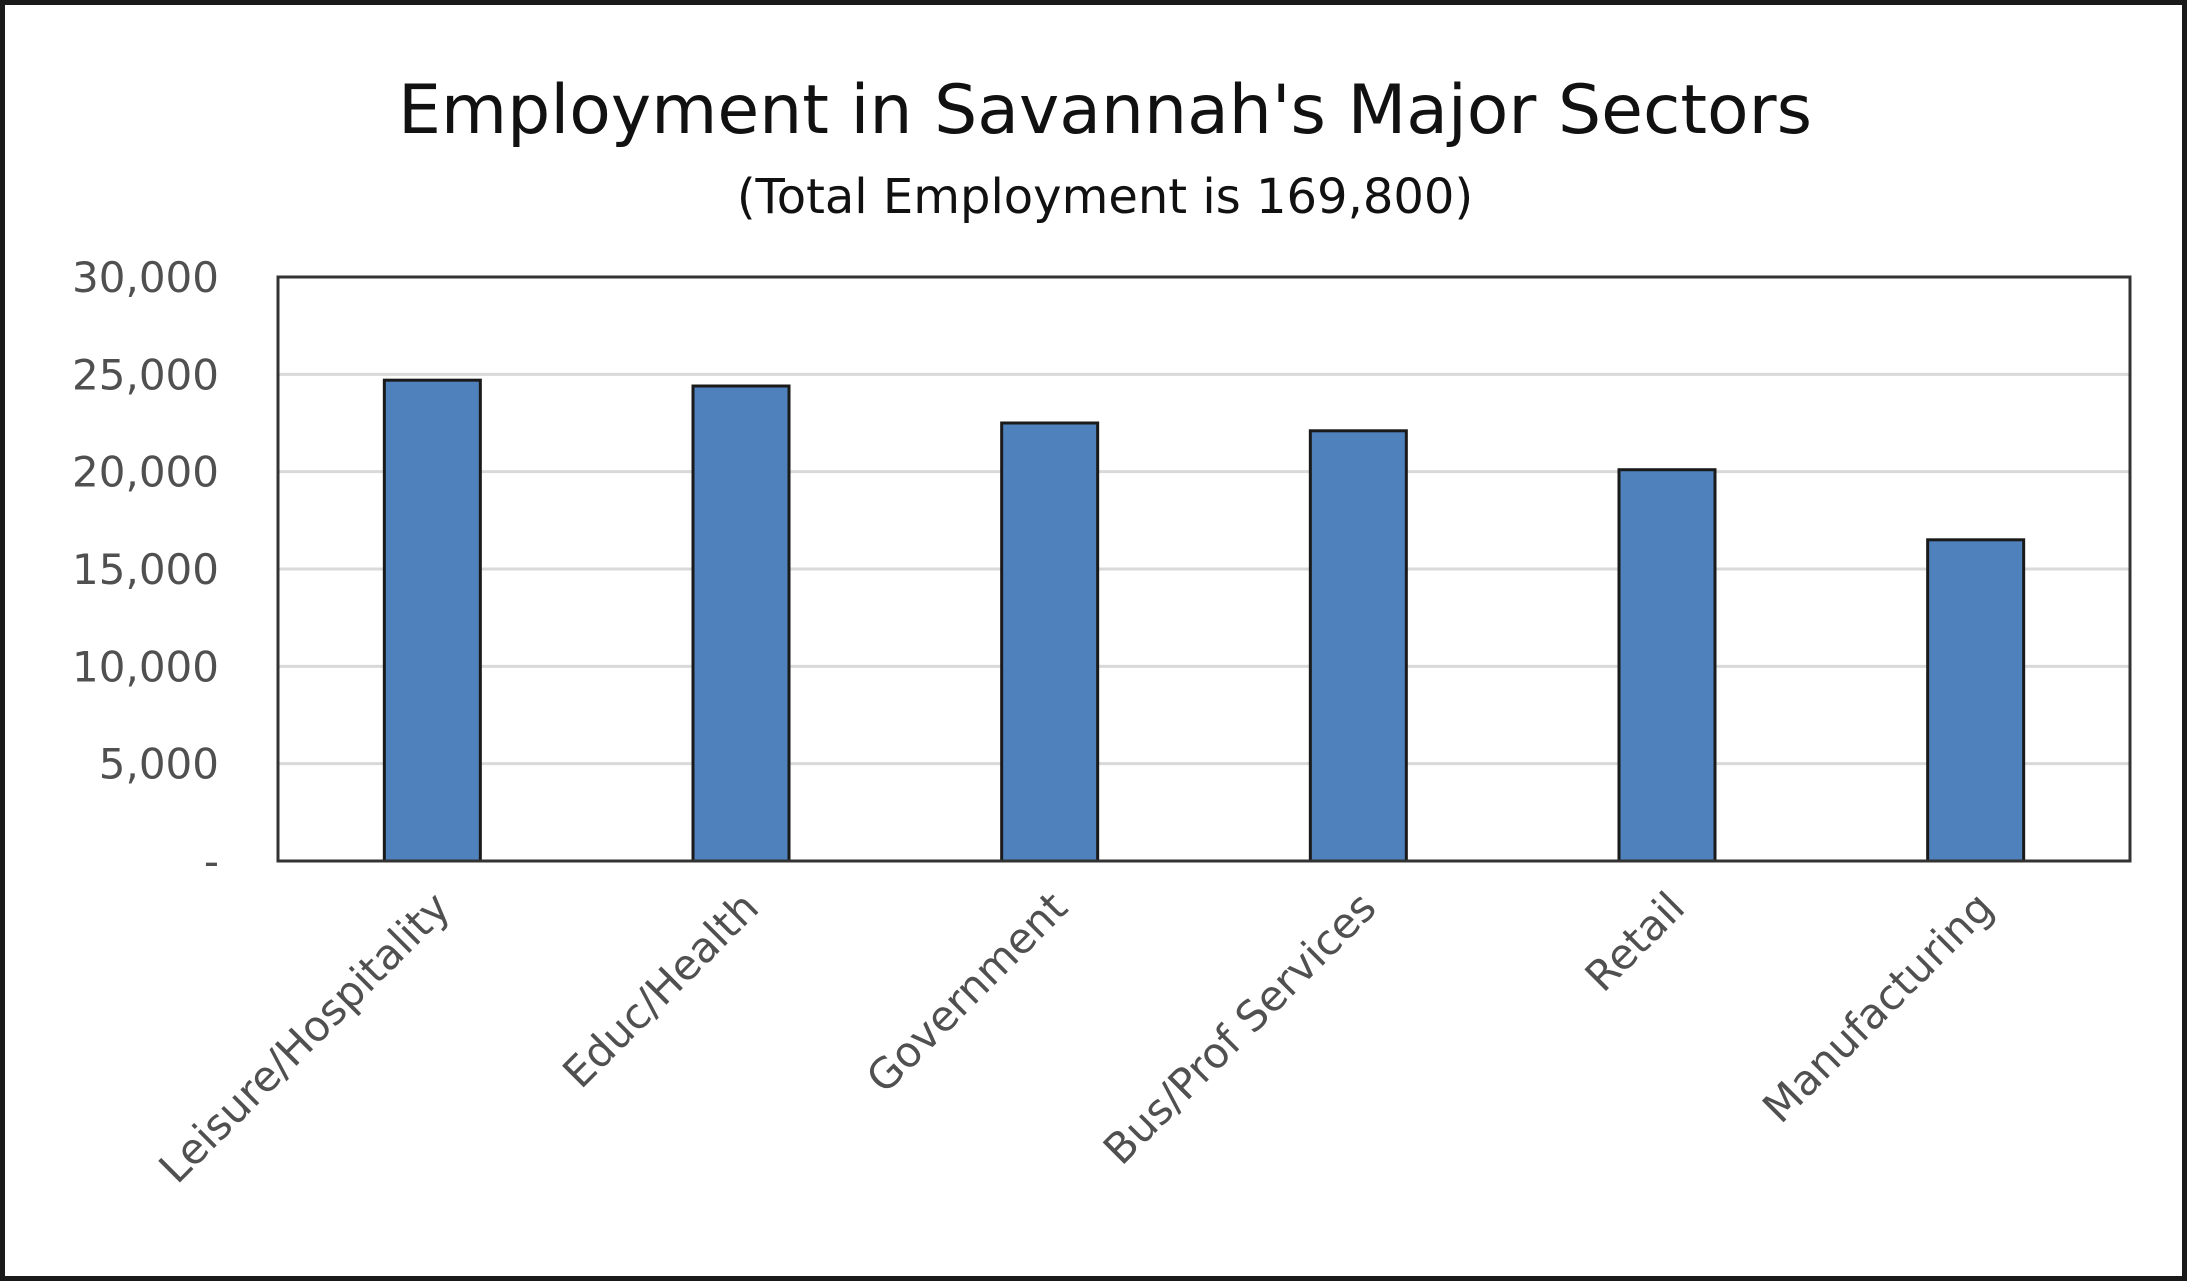 The width and height of the screenshot is (2187, 1286). What do you see at coordinates (660, 989) in the screenshot?
I see `x-tick-label: Educ/Health` at bounding box center [660, 989].